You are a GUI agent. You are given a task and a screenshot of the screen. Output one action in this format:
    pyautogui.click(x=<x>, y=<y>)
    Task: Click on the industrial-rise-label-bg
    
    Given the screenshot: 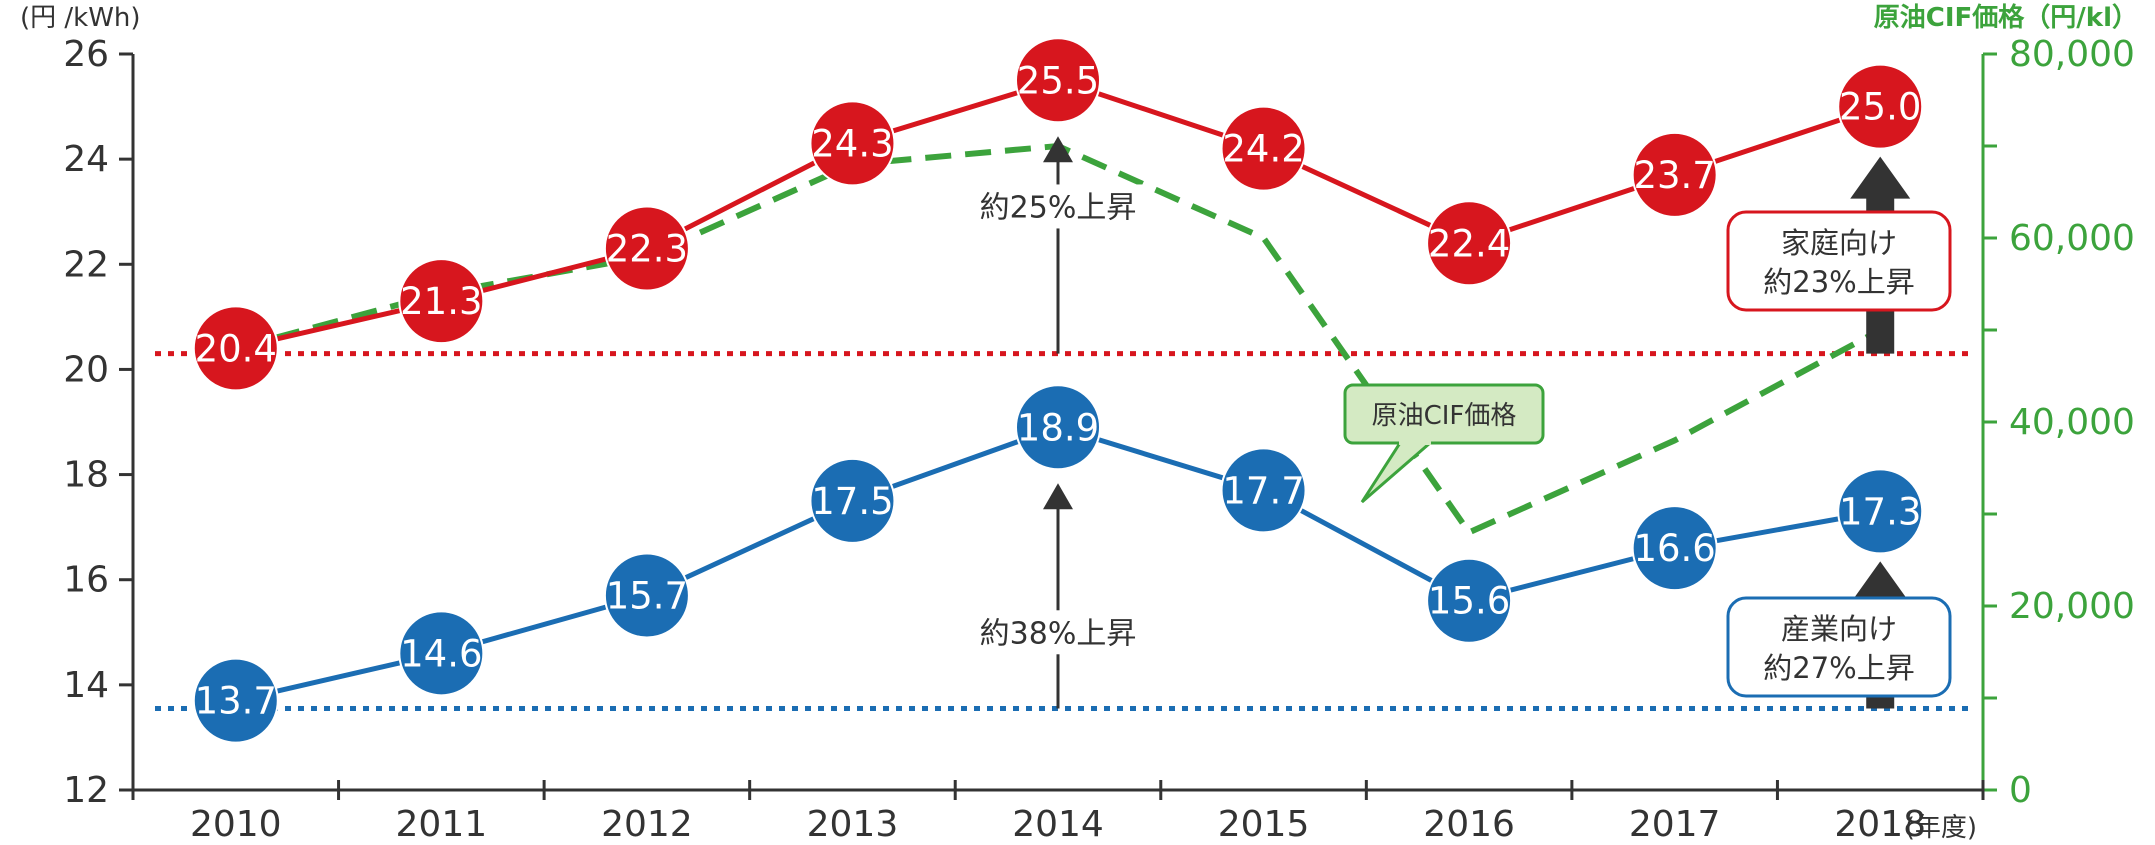 What is the action you would take?
    pyautogui.click(x=1058, y=632)
    